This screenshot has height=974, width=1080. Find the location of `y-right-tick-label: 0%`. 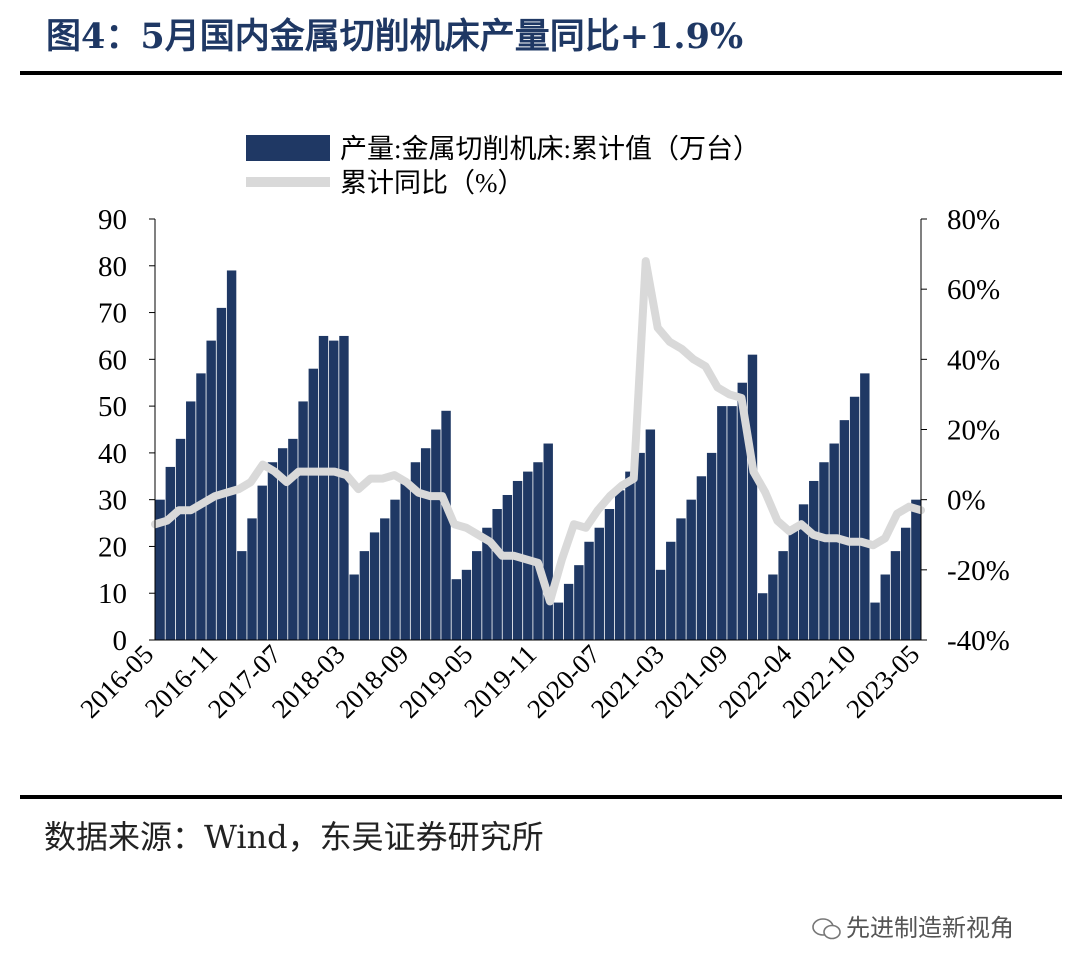

y-right-tick-label: 0% is located at coordinates (966, 501).